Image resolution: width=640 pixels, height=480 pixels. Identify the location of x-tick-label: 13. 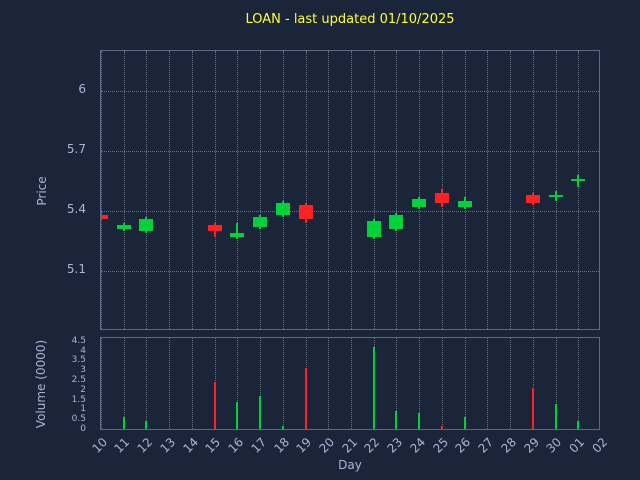
(168, 445).